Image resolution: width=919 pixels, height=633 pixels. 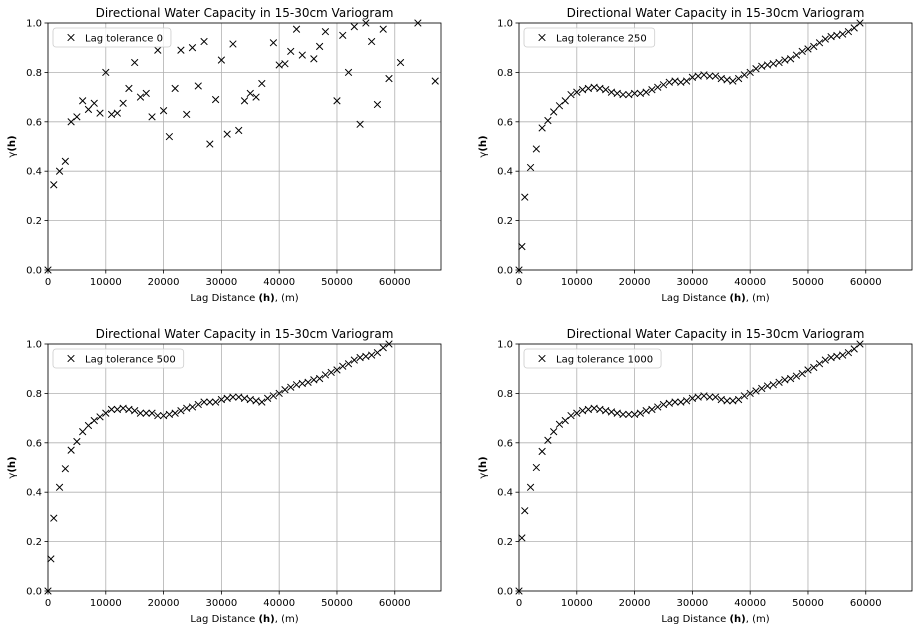 I want to click on y-tick-label: 0.8, so click(x=505, y=394).